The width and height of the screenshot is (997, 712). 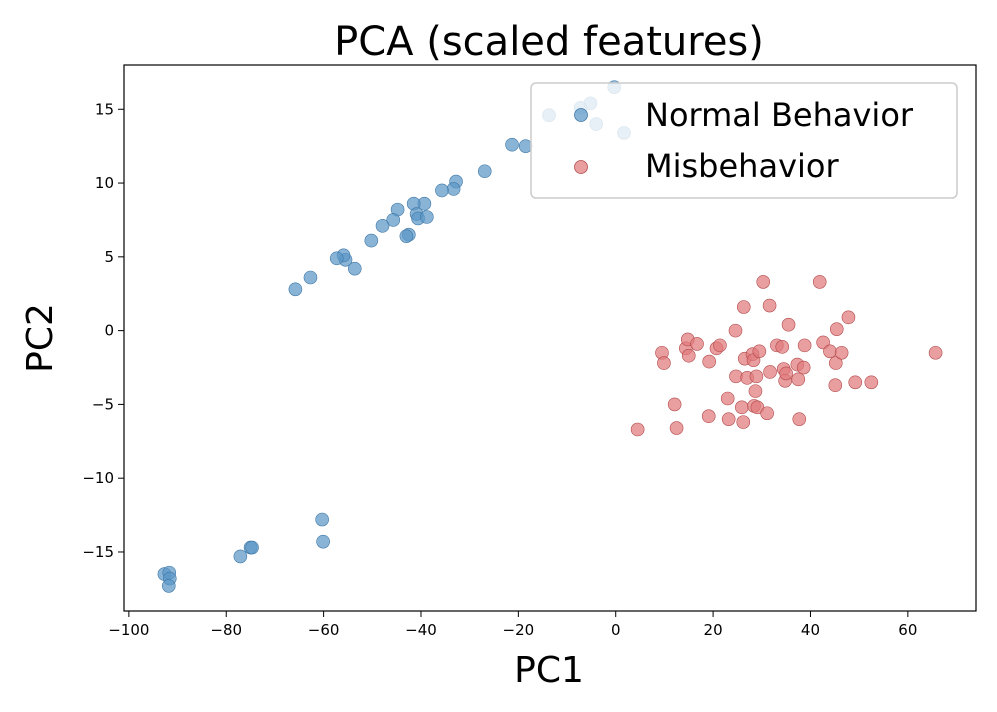 I want to click on x-tick-label: 40, so click(x=810, y=630).